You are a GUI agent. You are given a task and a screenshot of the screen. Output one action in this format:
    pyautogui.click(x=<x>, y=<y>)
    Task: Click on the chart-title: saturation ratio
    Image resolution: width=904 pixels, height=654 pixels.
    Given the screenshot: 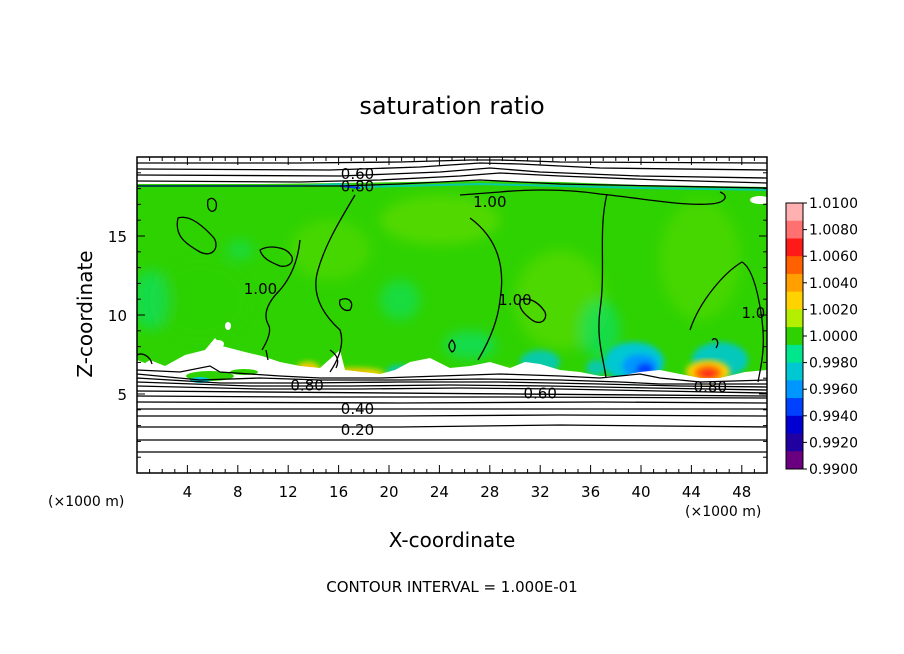 What is the action you would take?
    pyautogui.click(x=451, y=106)
    